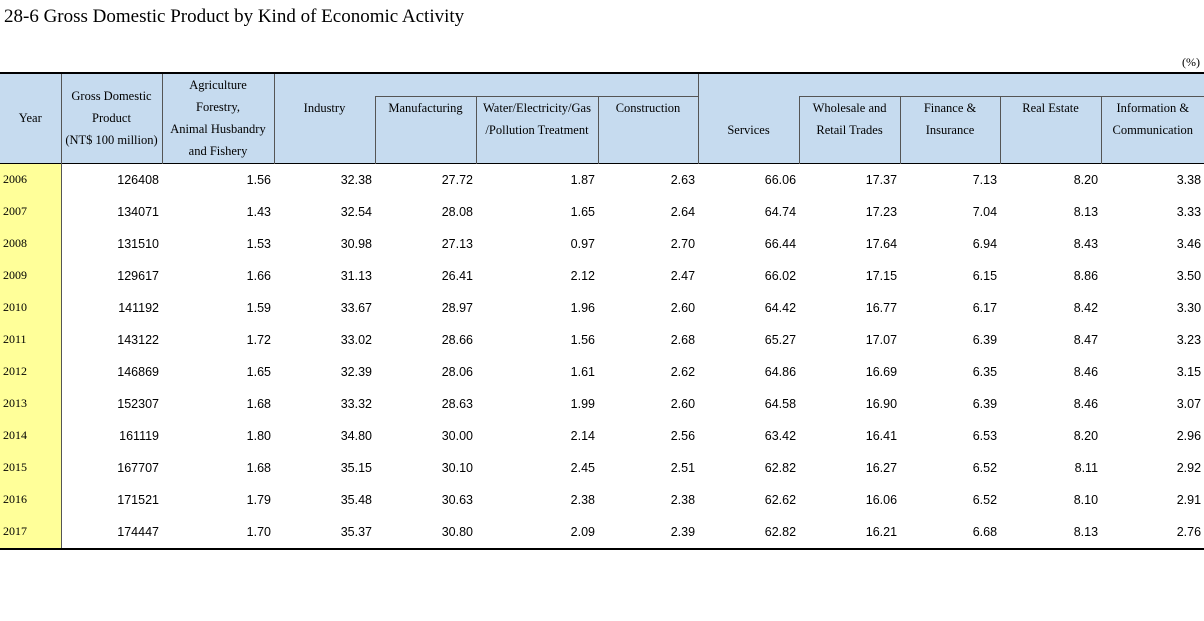 This screenshot has width=1204, height=621. Describe the element at coordinates (950, 532) in the screenshot. I see `value-cell: 6.68` at that location.